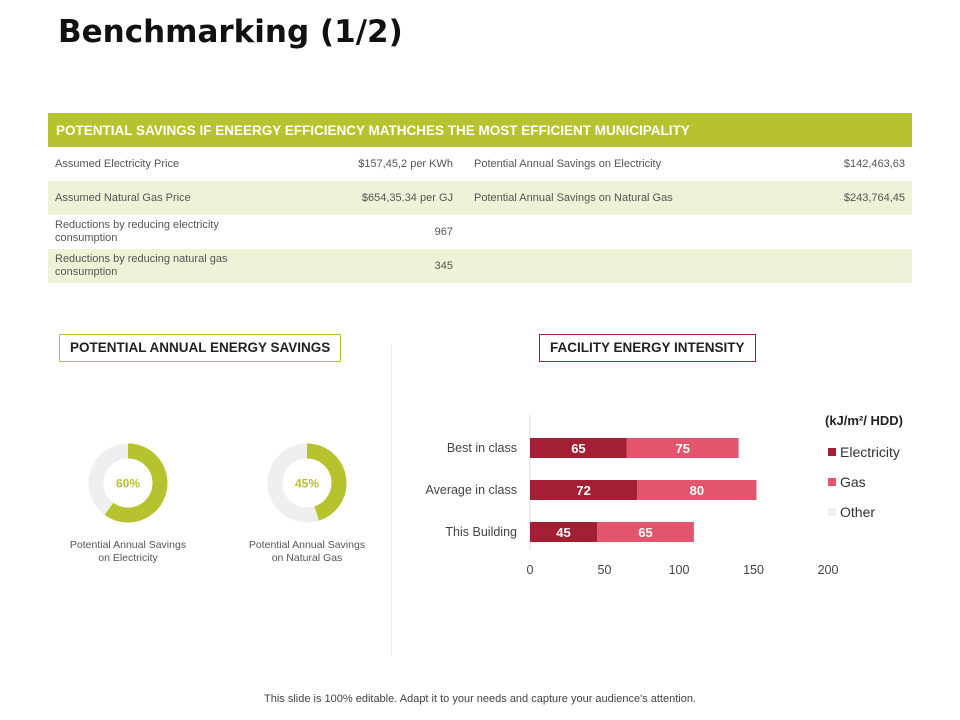 The height and width of the screenshot is (720, 960). What do you see at coordinates (864, 420) in the screenshot?
I see `unit-label: (kJ/m²/ HDD)` at bounding box center [864, 420].